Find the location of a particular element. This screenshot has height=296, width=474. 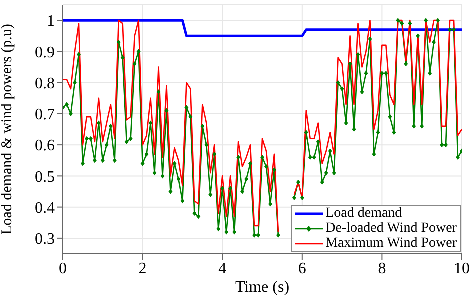

x-tick-label: 4 is located at coordinates (222, 269).